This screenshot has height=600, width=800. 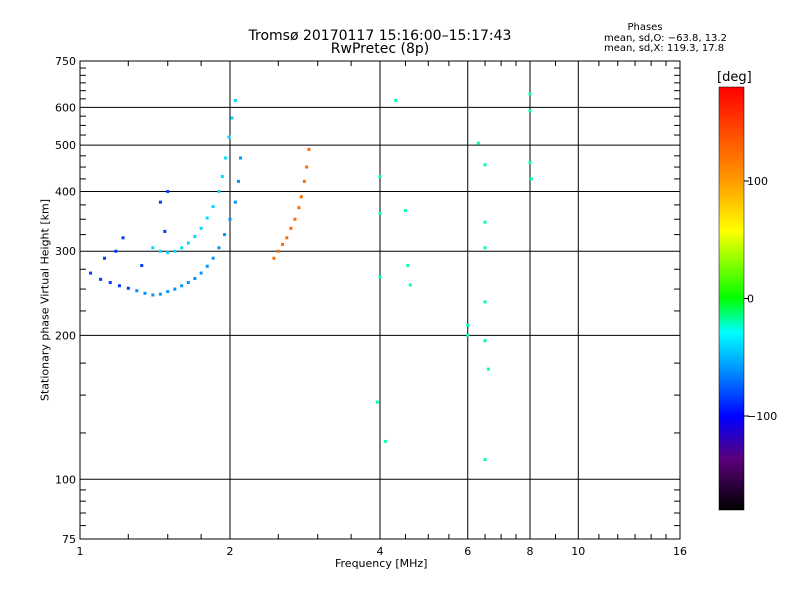 What do you see at coordinates (380, 36) in the screenshot?
I see `chart-title: Tromsø 20170117 15:16:00–15:17:43` at bounding box center [380, 36].